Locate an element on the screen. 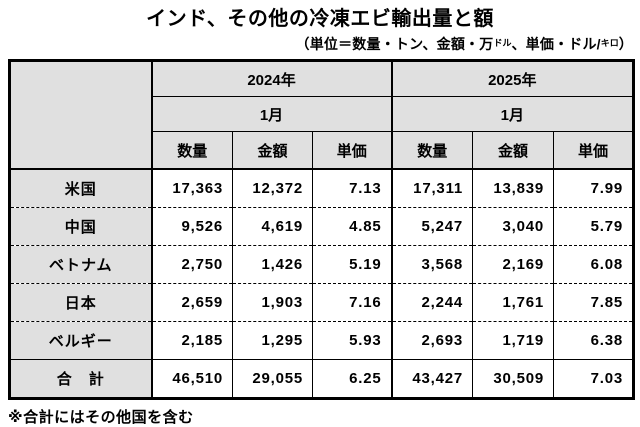  value-cell: 6.38 is located at coordinates (594, 340).